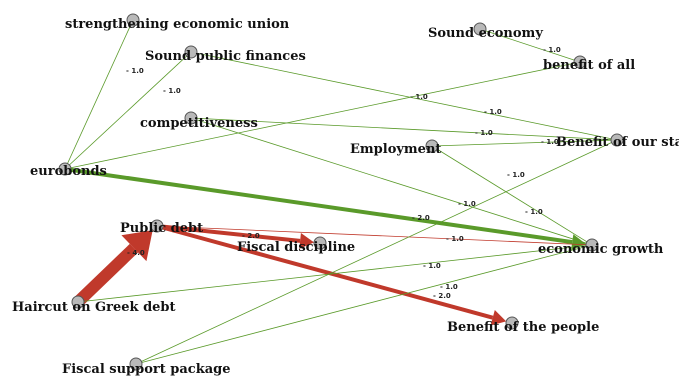  I want to click on node-label: Fiscal discipline, so click(296, 247).